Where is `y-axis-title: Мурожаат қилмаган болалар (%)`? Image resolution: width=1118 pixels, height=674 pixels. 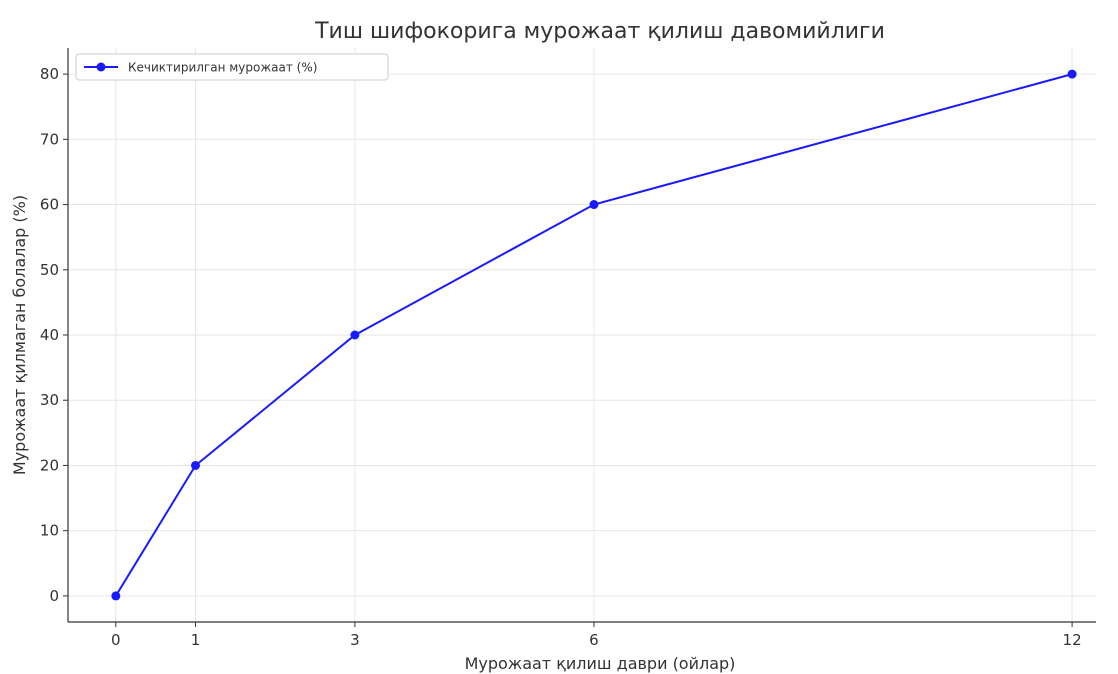 y-axis-title: Мурожаат қилмаган болалар (%) is located at coordinates (19, 335).